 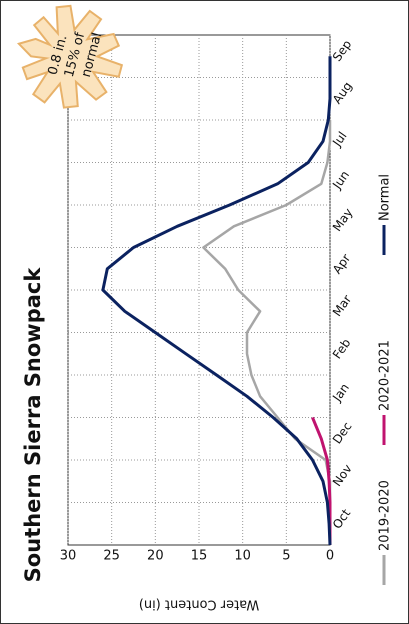 What do you see at coordinates (321, 480) in the screenshot?
I see `series-line` at bounding box center [321, 480].